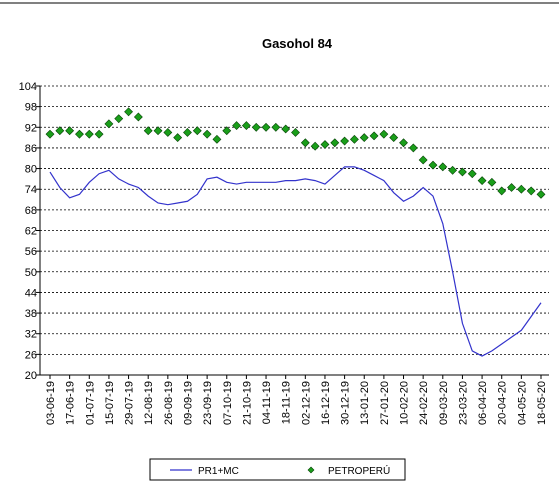 The width and height of the screenshot is (559, 491). I want to click on y-tick-label: 98, so click(31, 108).